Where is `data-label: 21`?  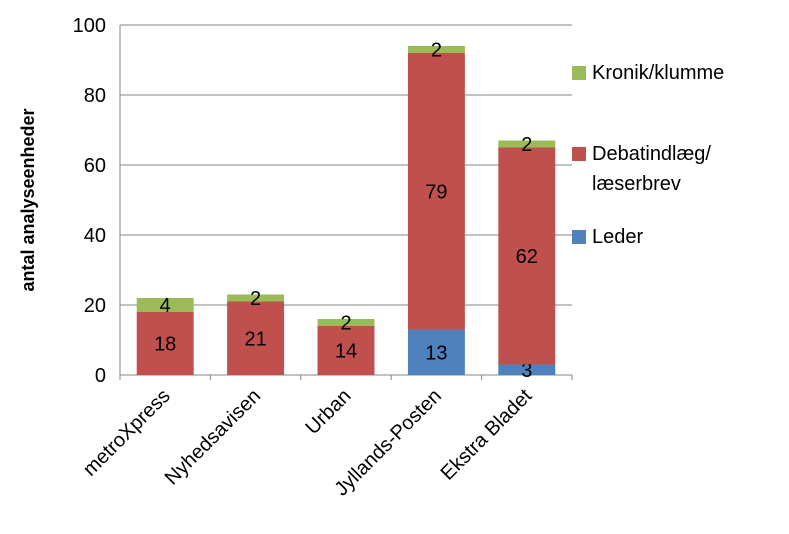
data-label: 21 is located at coordinates (255, 339).